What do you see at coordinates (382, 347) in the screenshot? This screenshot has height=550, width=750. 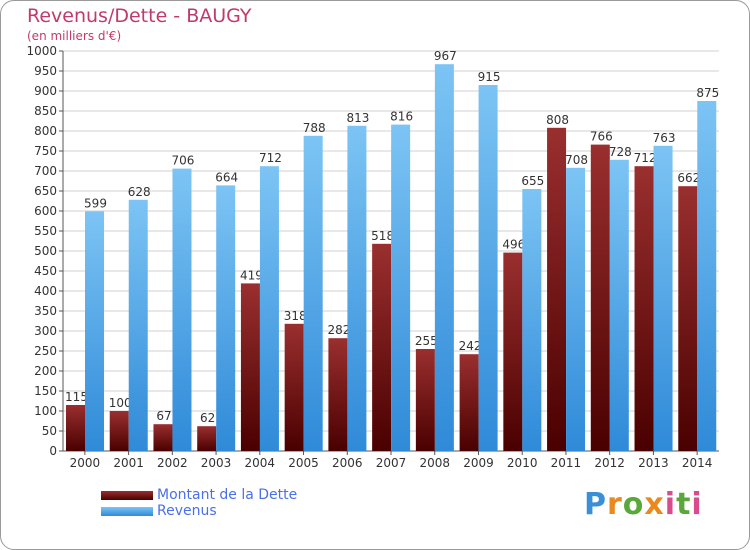 I see `bar-debt-2007` at bounding box center [382, 347].